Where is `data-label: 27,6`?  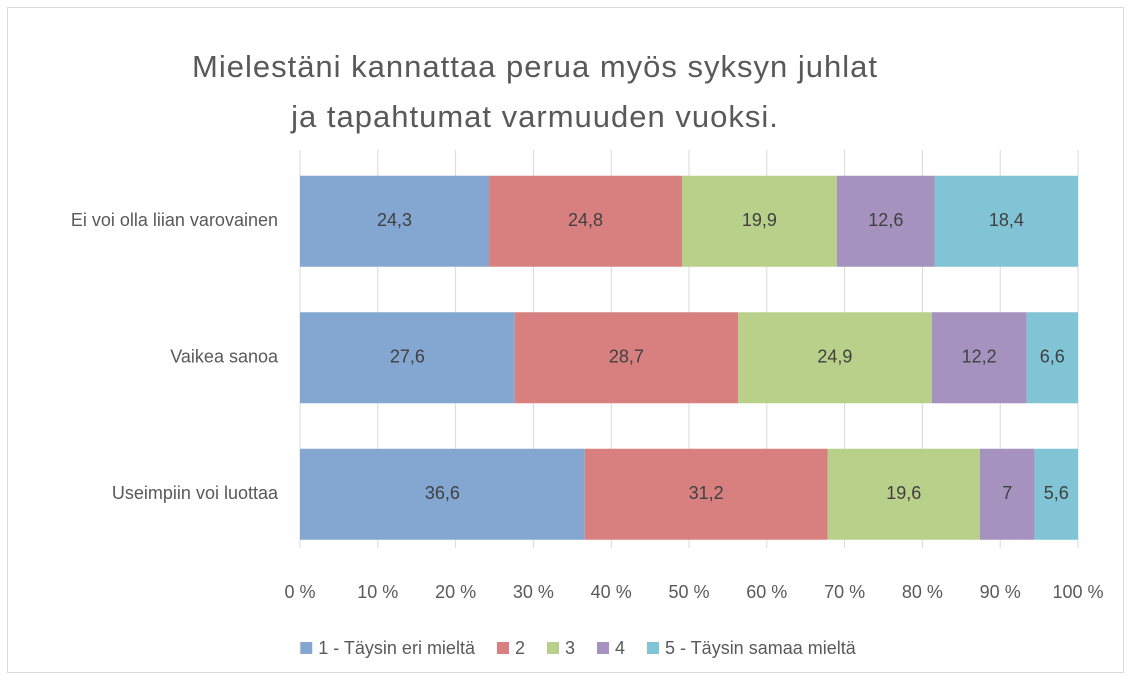
data-label: 27,6 is located at coordinates (407, 357).